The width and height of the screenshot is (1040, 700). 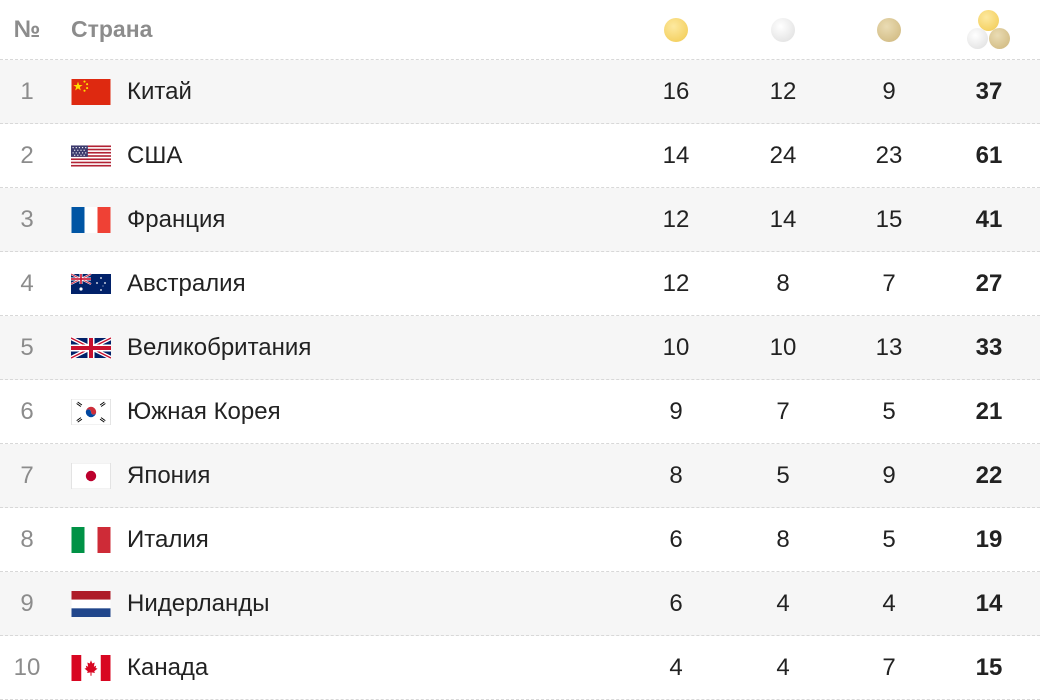 I want to click on rank: 4, so click(x=27, y=283).